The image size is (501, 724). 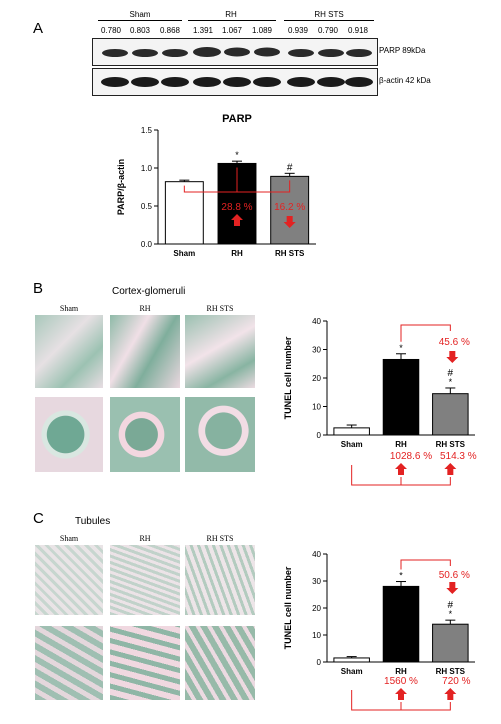 I want to click on parp-blot-label: PARP 89kDa, so click(x=402, y=50).